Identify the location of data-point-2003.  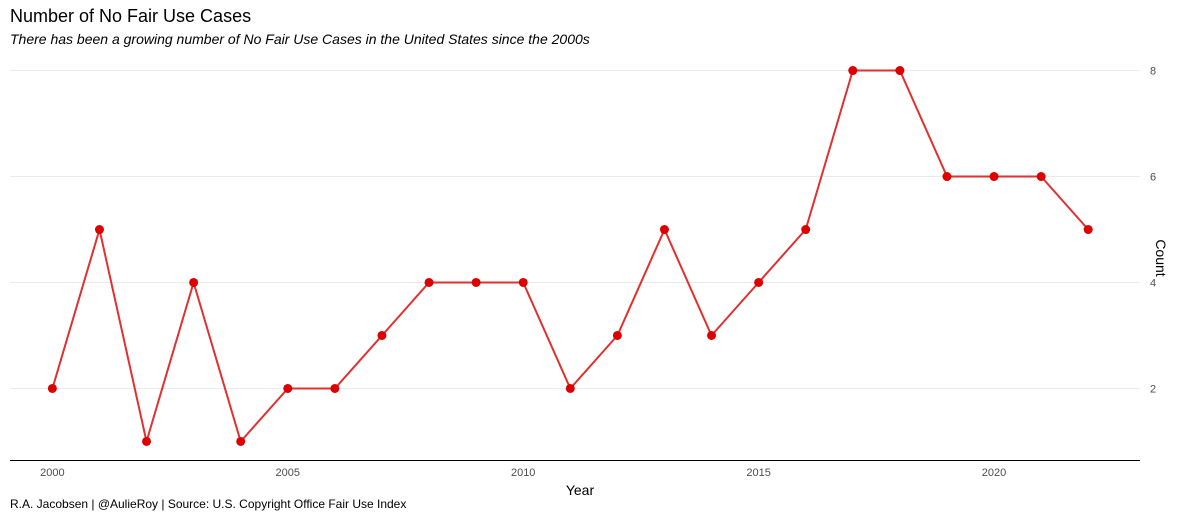
(194, 282).